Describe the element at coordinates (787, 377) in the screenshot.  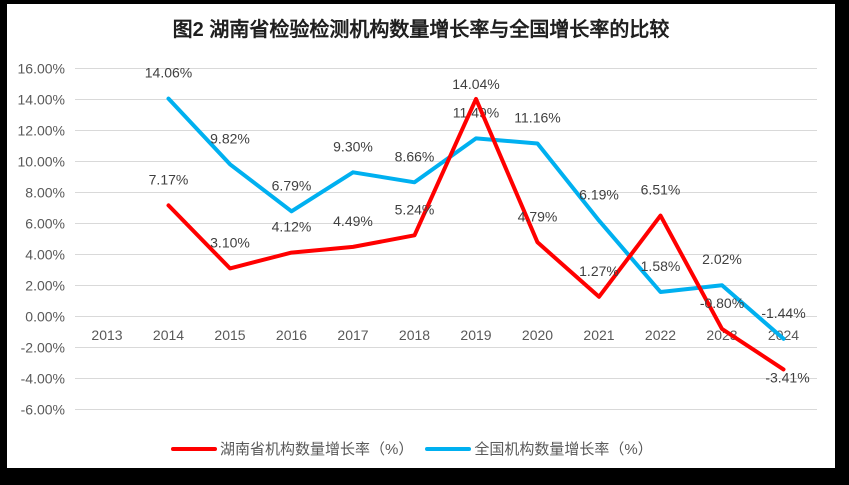
I see `data-label: -3.41%` at that location.